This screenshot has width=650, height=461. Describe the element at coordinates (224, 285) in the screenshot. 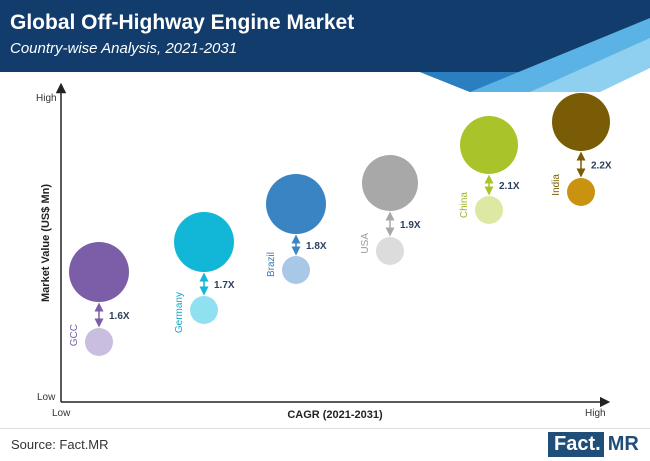

I see `growth-label-germany: 1.7X` at that location.